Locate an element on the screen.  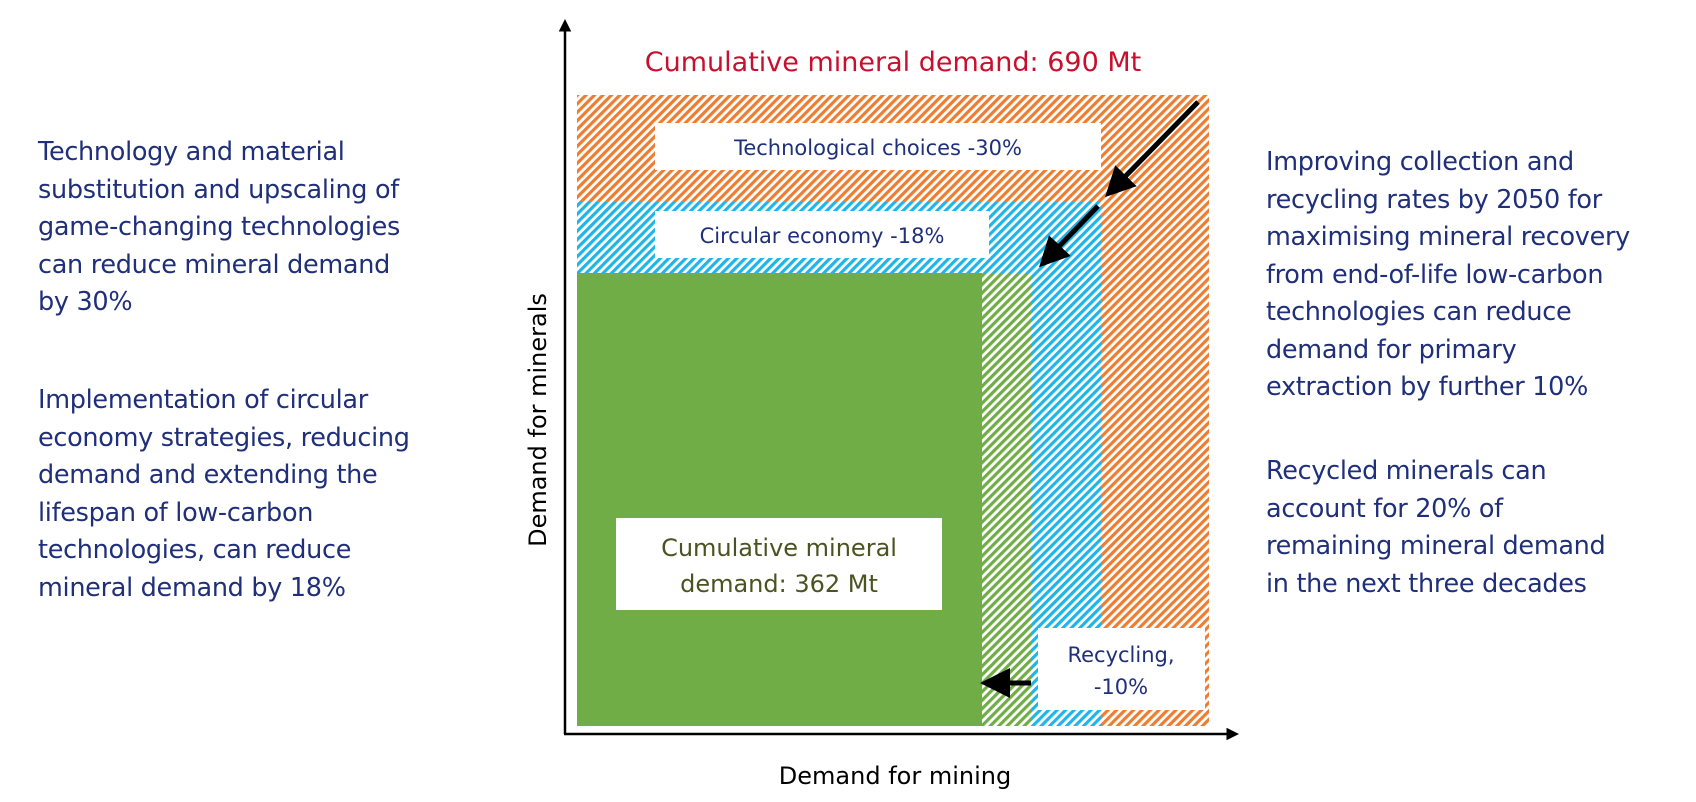
x-axis-label: Demand for mining is located at coordinates (895, 776).